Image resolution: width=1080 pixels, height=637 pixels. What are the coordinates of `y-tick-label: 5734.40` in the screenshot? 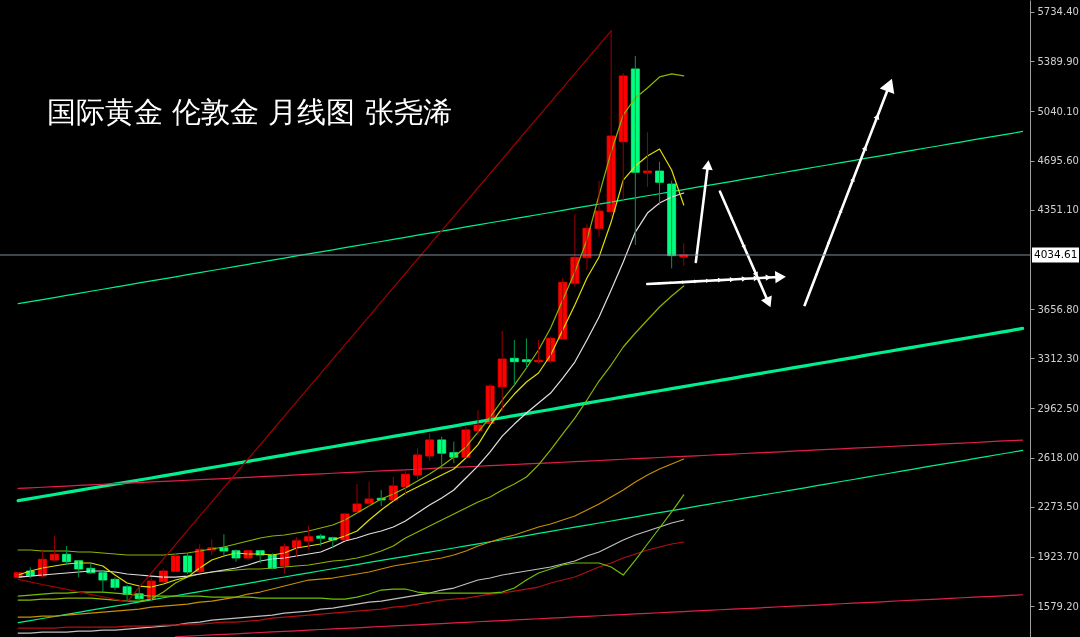 It's located at (1058, 12).